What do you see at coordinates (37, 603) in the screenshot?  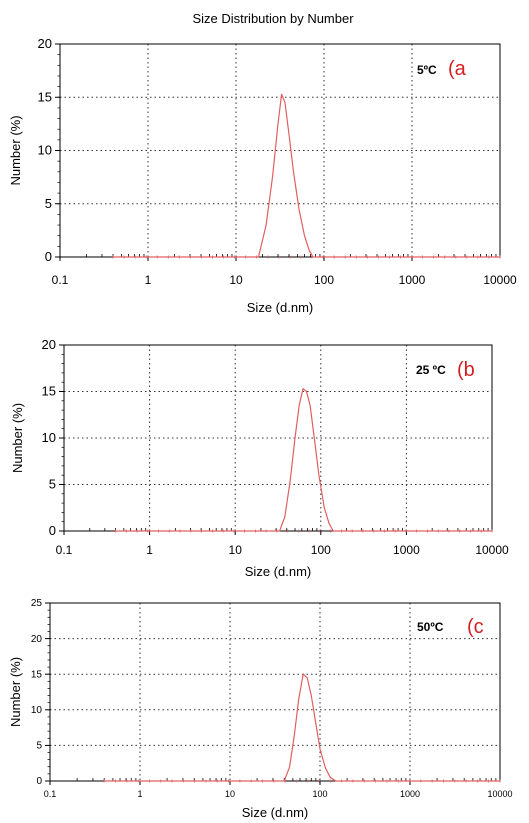 I see `y-tick-label: 25` at bounding box center [37, 603].